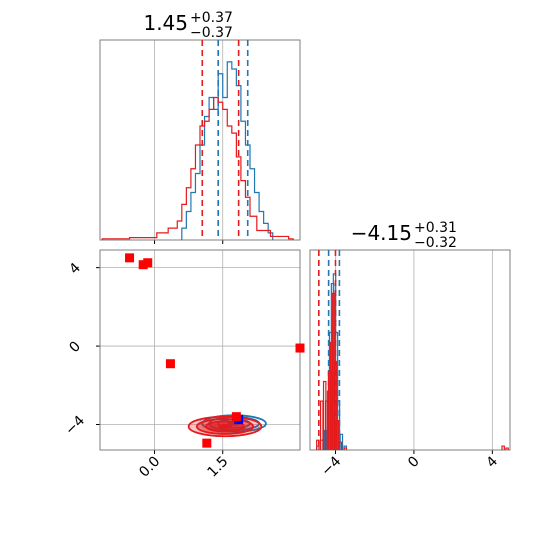 The image size is (550, 550). I want to click on panel-title-value: −4.15, so click(381, 233).